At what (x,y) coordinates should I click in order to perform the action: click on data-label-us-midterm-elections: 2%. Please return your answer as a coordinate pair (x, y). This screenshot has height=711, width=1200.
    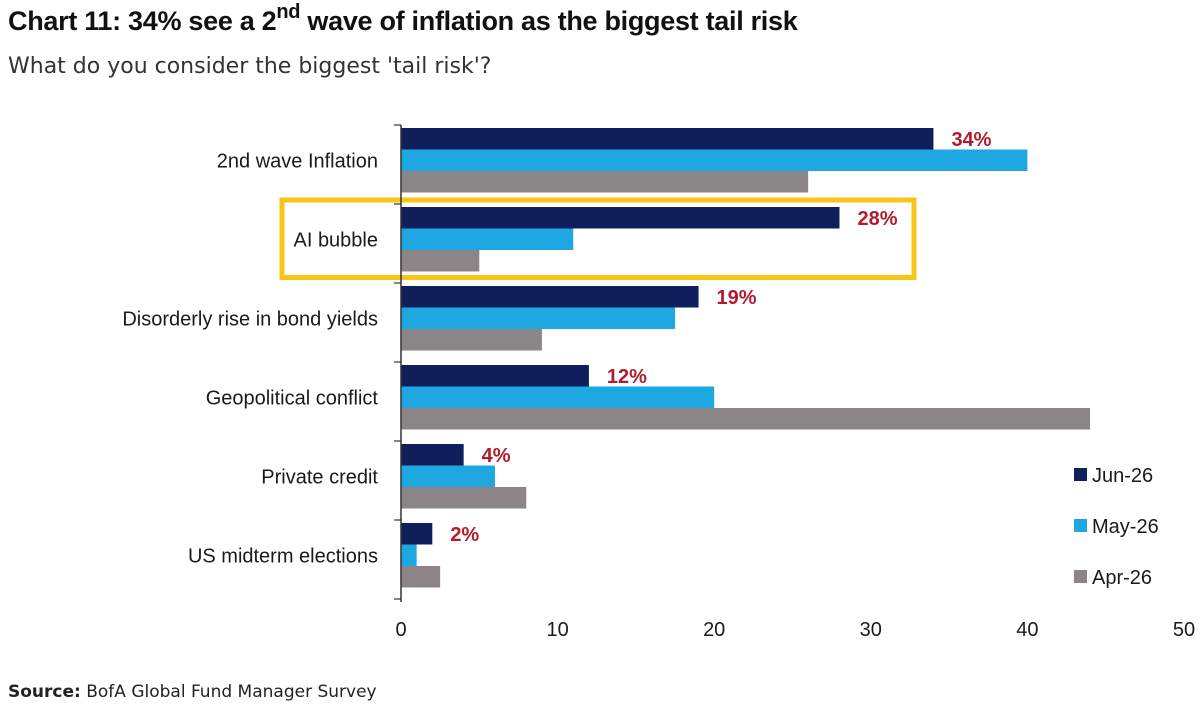
    Looking at the image, I should click on (464, 535).